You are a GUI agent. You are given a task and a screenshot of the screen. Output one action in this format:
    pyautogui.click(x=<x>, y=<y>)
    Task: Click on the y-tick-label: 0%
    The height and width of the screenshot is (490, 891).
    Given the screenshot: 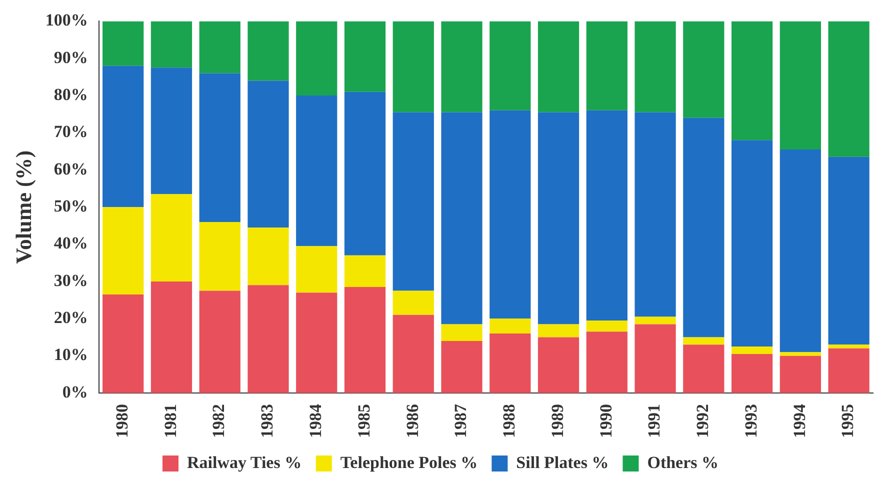 What is the action you would take?
    pyautogui.click(x=75, y=392)
    